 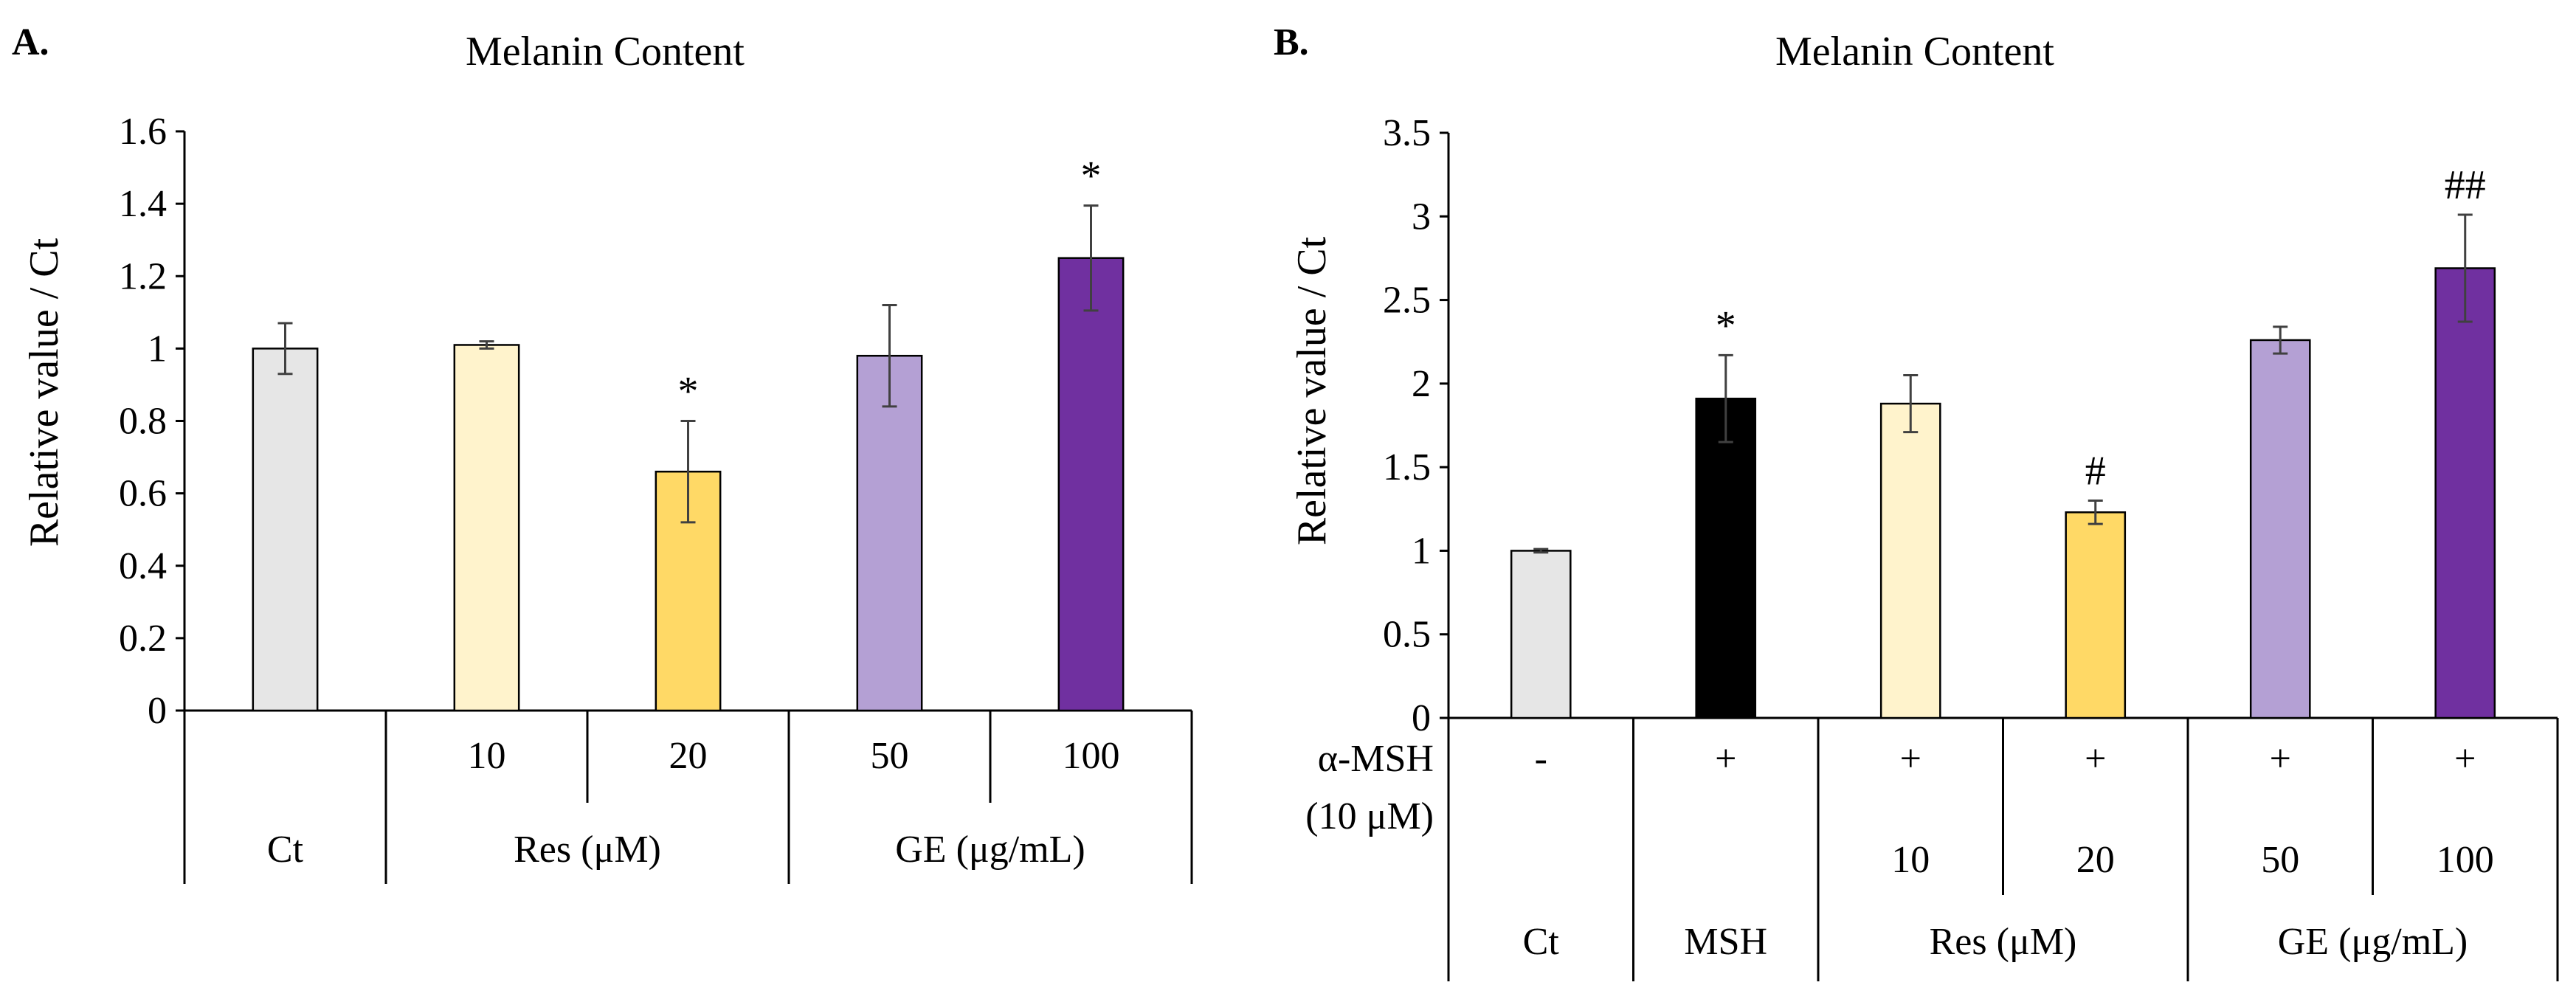 What do you see at coordinates (605, 52) in the screenshot?
I see `chart-title-a: Melanin Content` at bounding box center [605, 52].